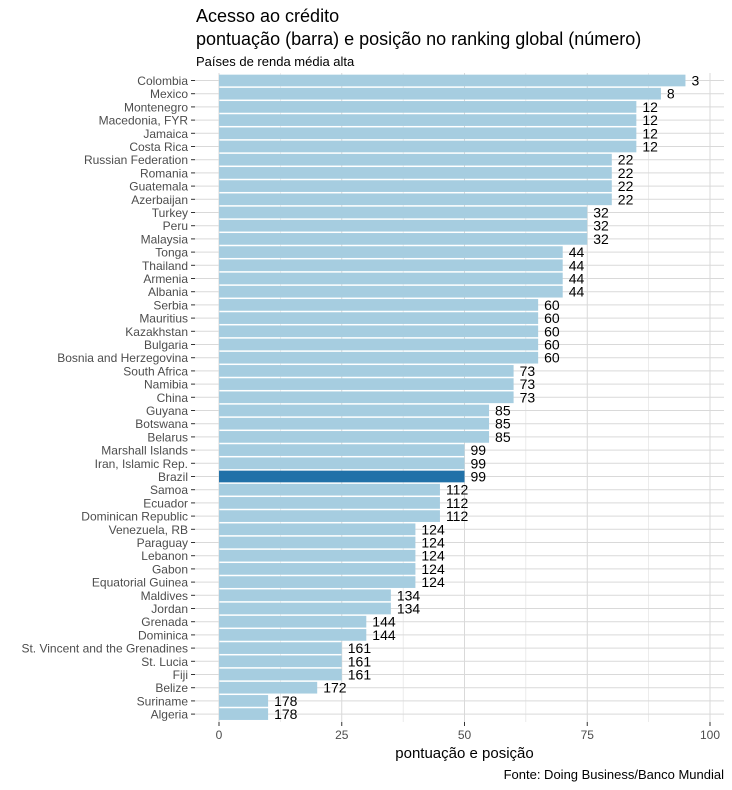  Describe the element at coordinates (141, 464) in the screenshot. I see `y-tick-label: Iran, Islamic Rep.` at that location.